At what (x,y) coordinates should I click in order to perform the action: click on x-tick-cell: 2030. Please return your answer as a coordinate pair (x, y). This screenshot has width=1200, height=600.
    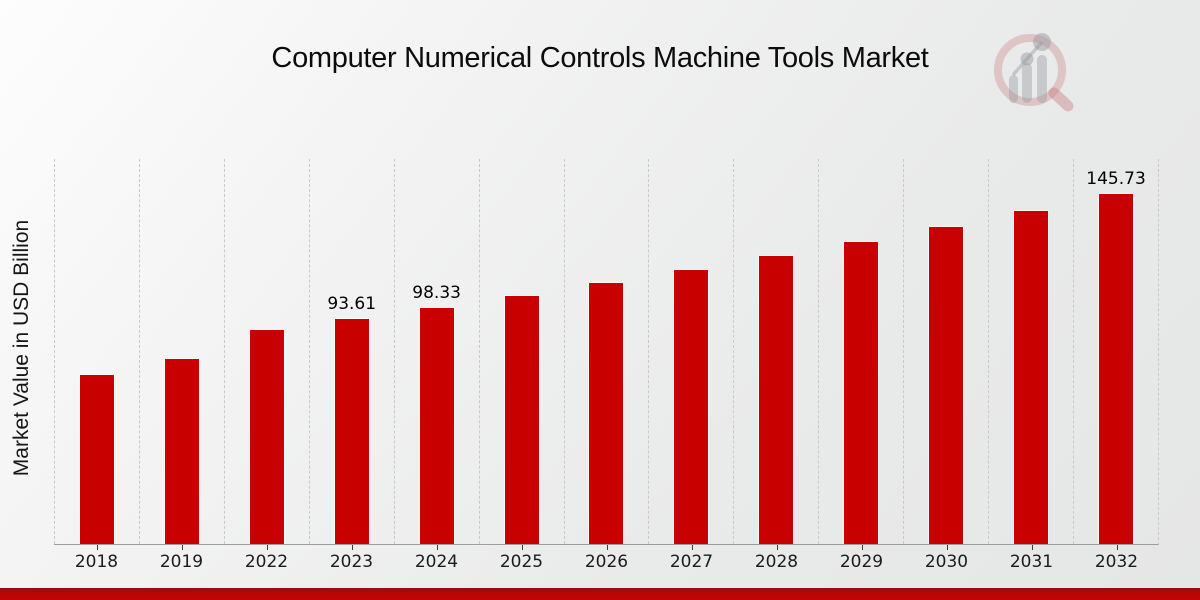
    Looking at the image, I should click on (946, 560).